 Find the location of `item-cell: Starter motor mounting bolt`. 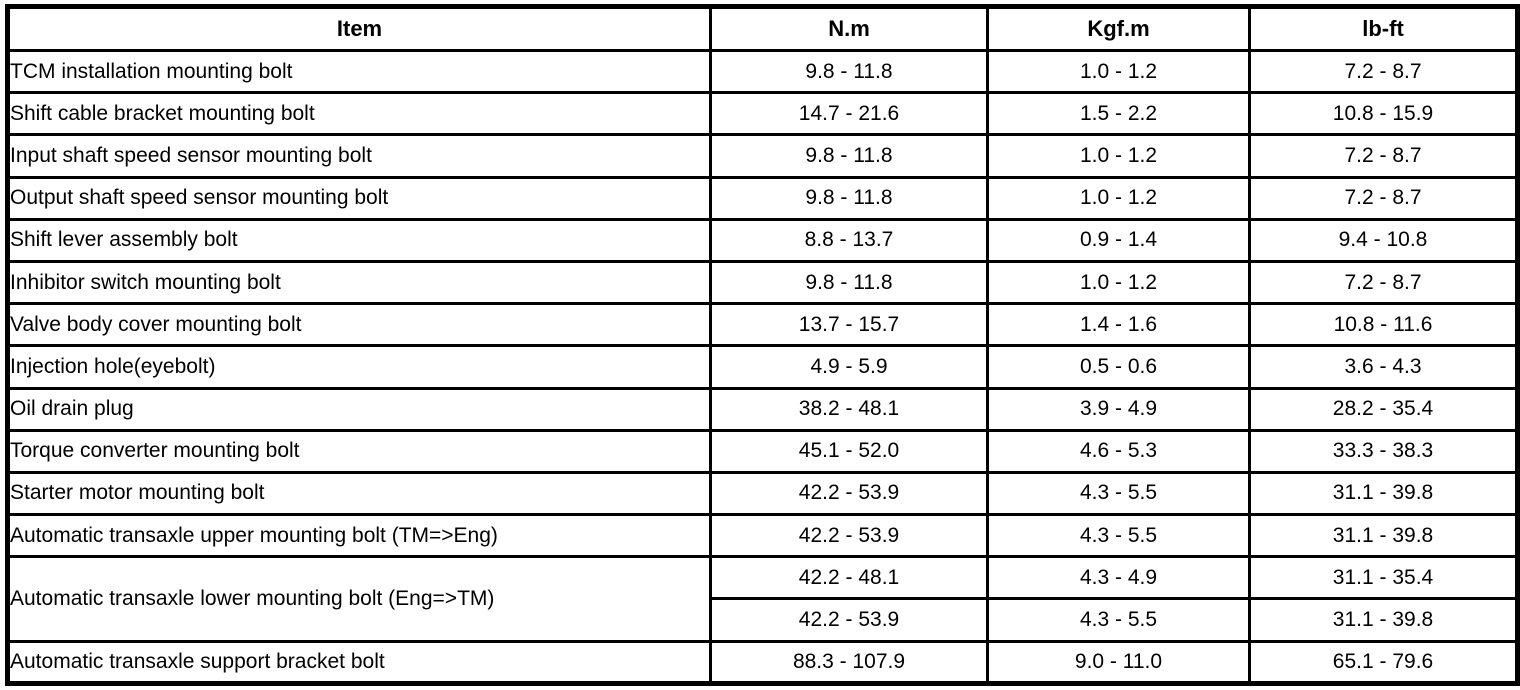

item-cell: Starter motor mounting bolt is located at coordinates (359, 493).